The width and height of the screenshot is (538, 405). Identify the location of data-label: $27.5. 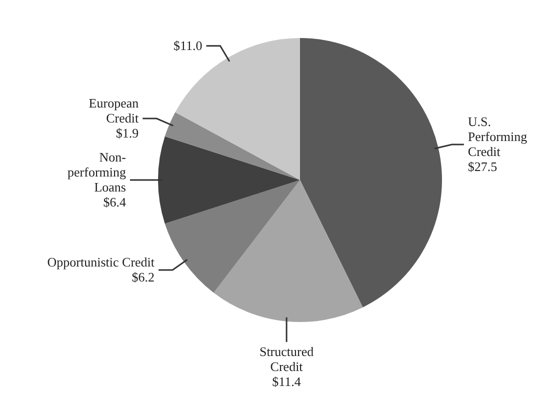
(483, 166).